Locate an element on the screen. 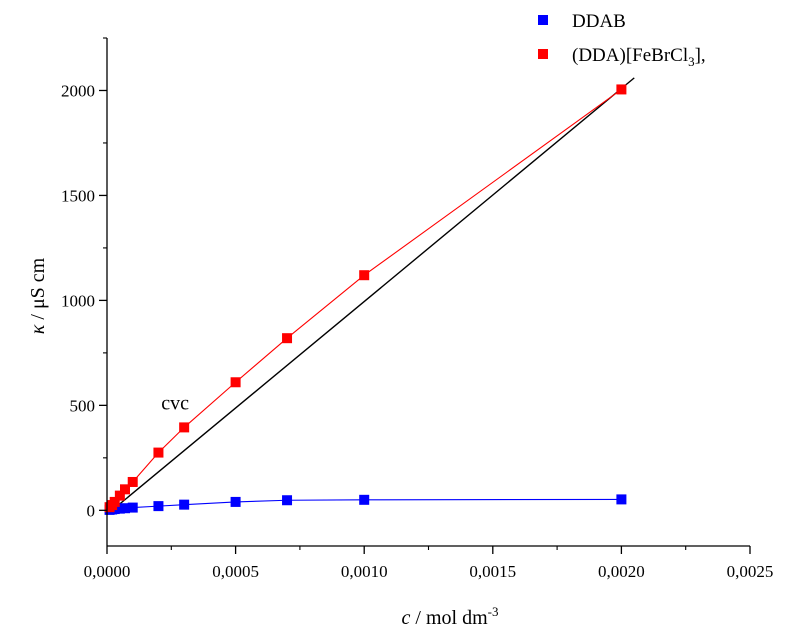  legend-label-ddab: DDAB is located at coordinates (599, 21).